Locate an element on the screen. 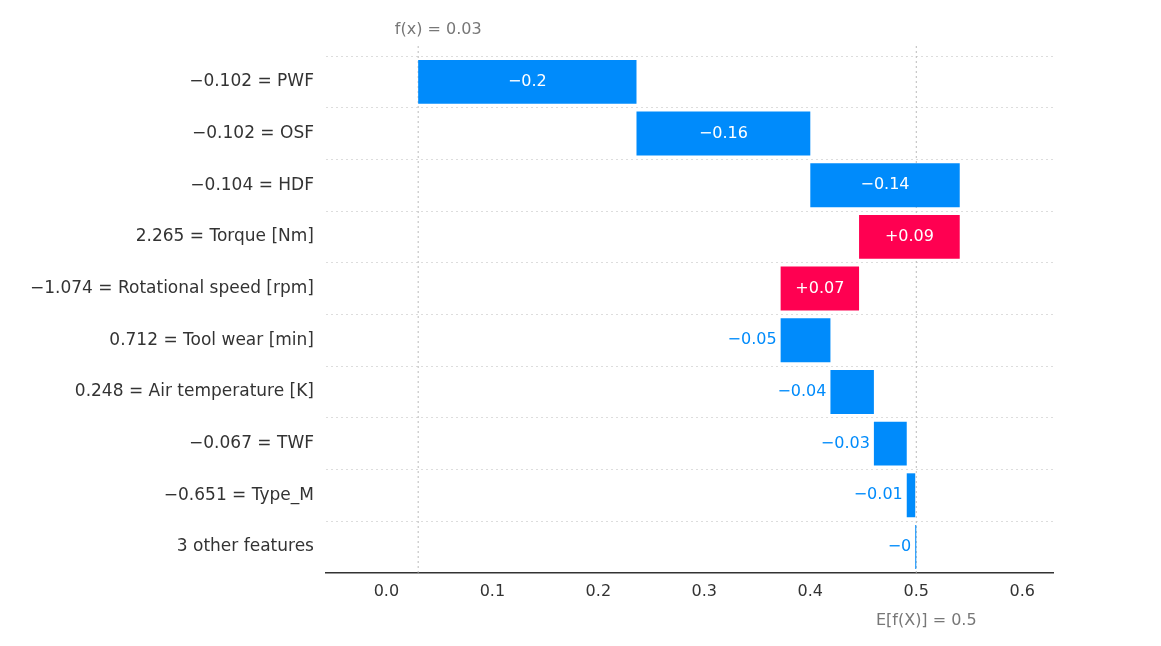 This screenshot has height=646, width=1161. data-label: −0.2 is located at coordinates (527, 80).